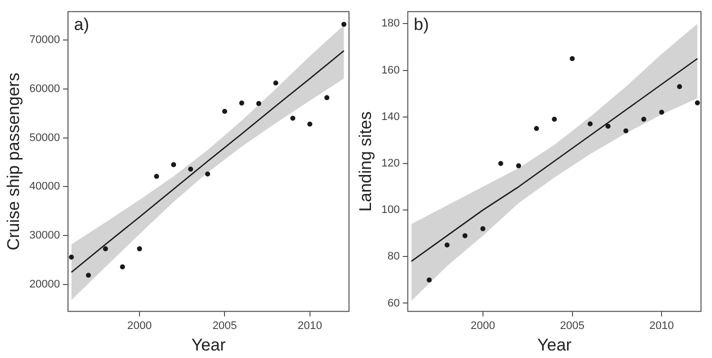 The image size is (712, 358). Describe the element at coordinates (44, 236) in the screenshot. I see `y-tick-label: 30000` at that location.